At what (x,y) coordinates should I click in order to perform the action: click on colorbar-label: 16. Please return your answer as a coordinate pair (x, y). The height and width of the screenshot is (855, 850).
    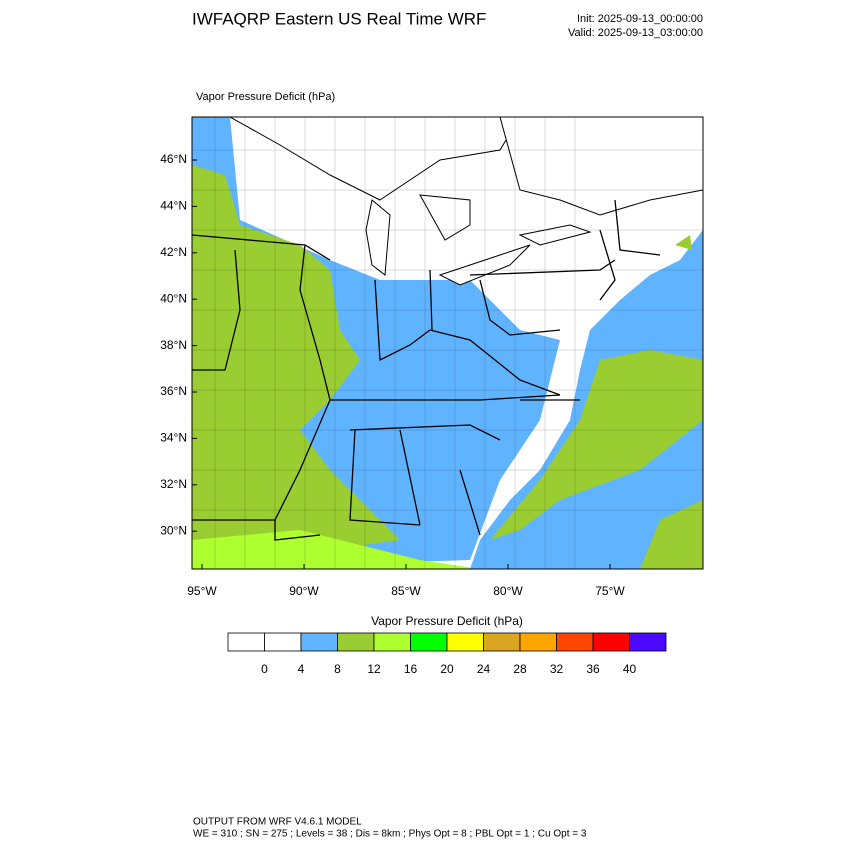
    Looking at the image, I should click on (411, 669).